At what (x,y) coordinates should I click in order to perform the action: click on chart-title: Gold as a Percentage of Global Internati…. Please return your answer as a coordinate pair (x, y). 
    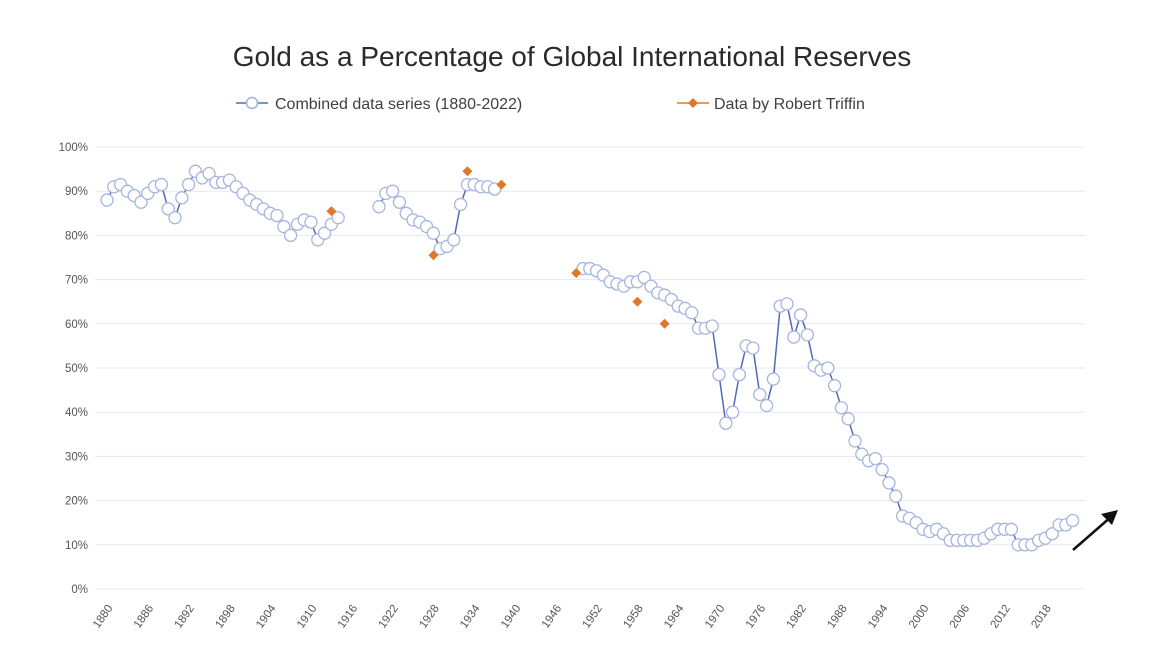
    Looking at the image, I should click on (572, 56).